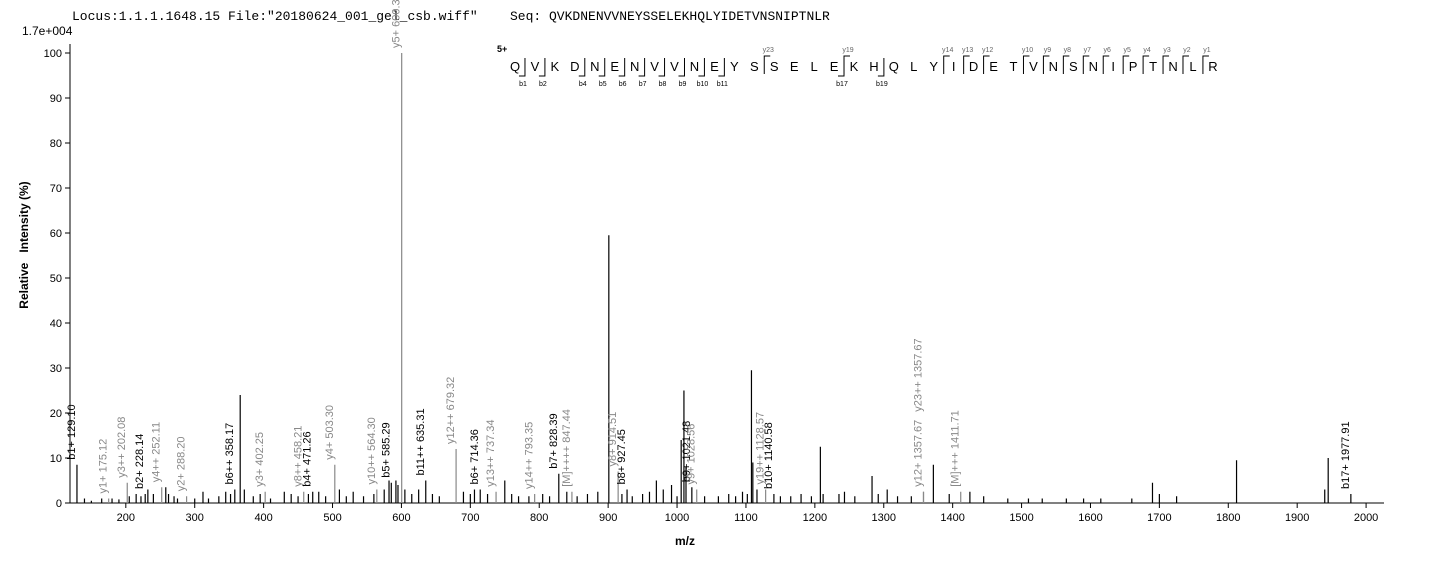  What do you see at coordinates (918, 374) in the screenshot?
I see `peak-label: y23++ 1357.67` at bounding box center [918, 374].